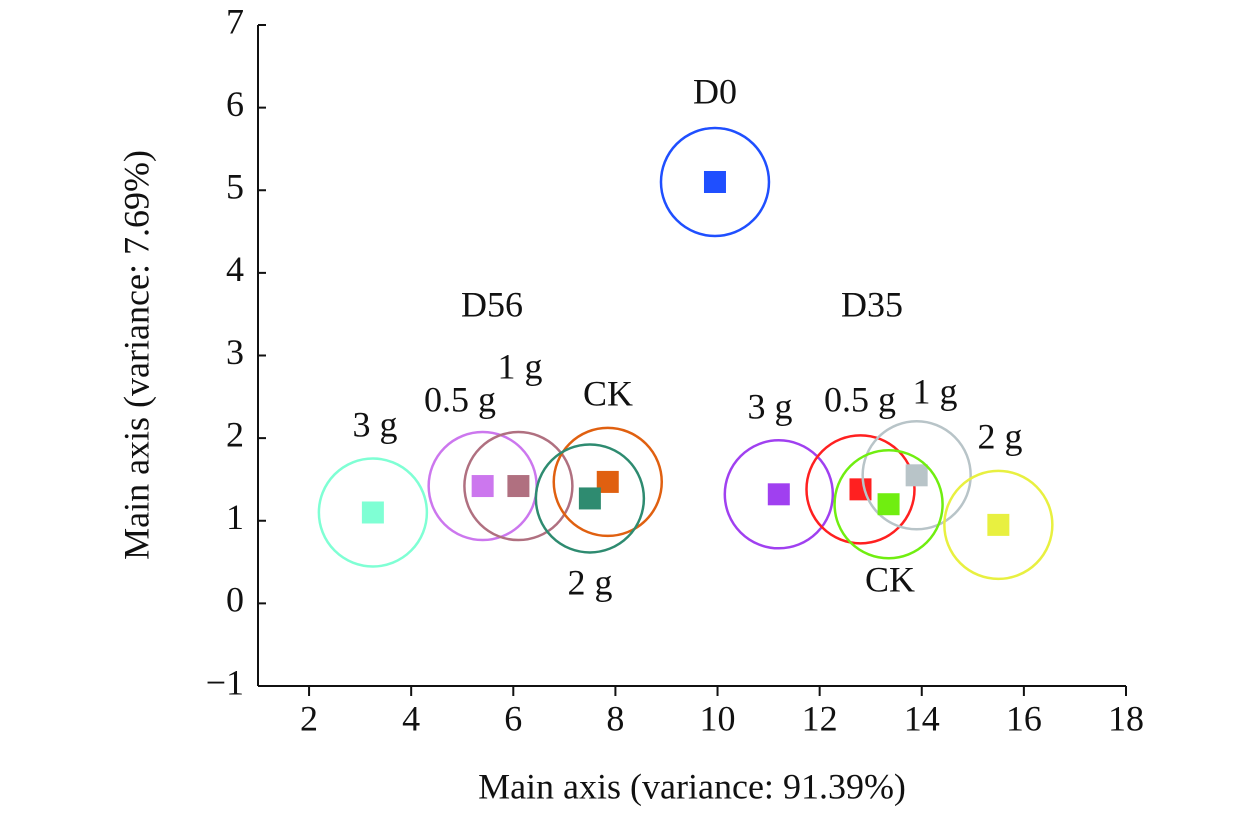  Describe the element at coordinates (235, 21) in the screenshot. I see `y-tick-label: 7` at that location.